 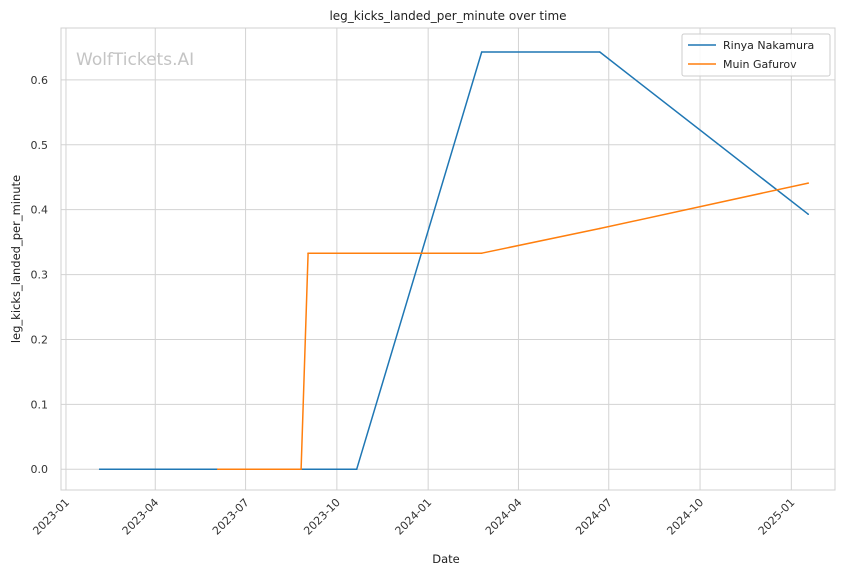 What do you see at coordinates (40, 145) in the screenshot?
I see `y-tick-label: 0.5` at bounding box center [40, 145].